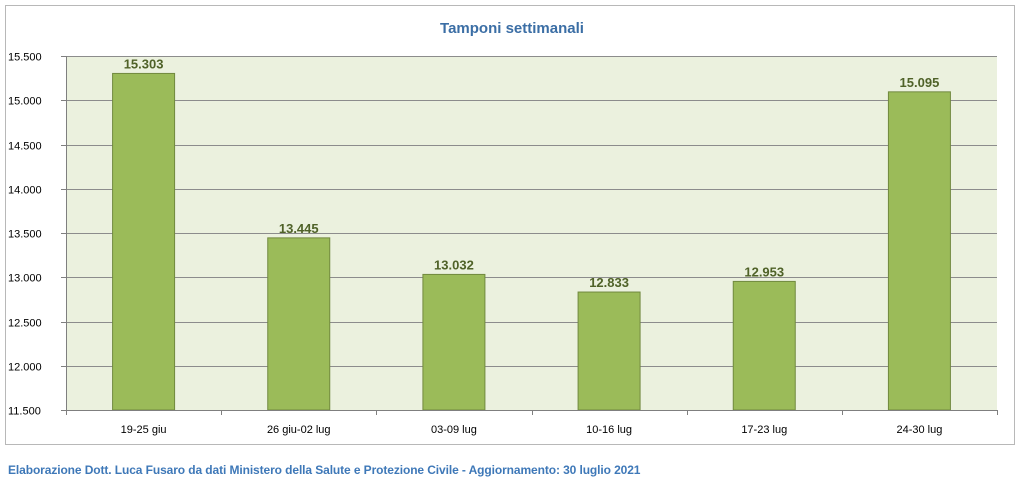 The height and width of the screenshot is (490, 1024). Describe the element at coordinates (454, 264) in the screenshot. I see `data-label-3: 13.032` at that location.